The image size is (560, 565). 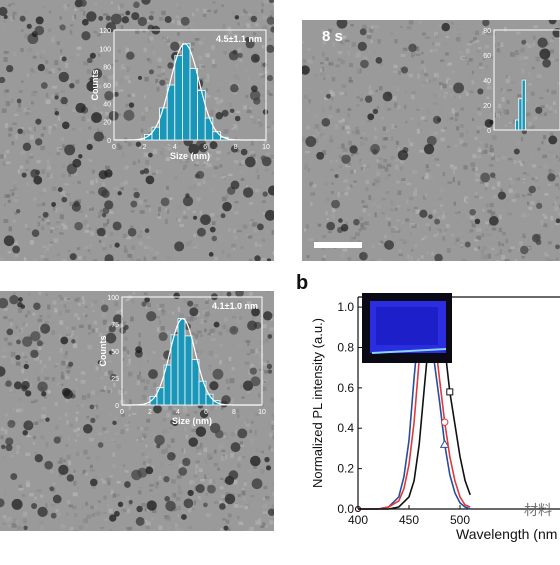 I want to click on y-tick-label: 80, so click(x=107, y=68).